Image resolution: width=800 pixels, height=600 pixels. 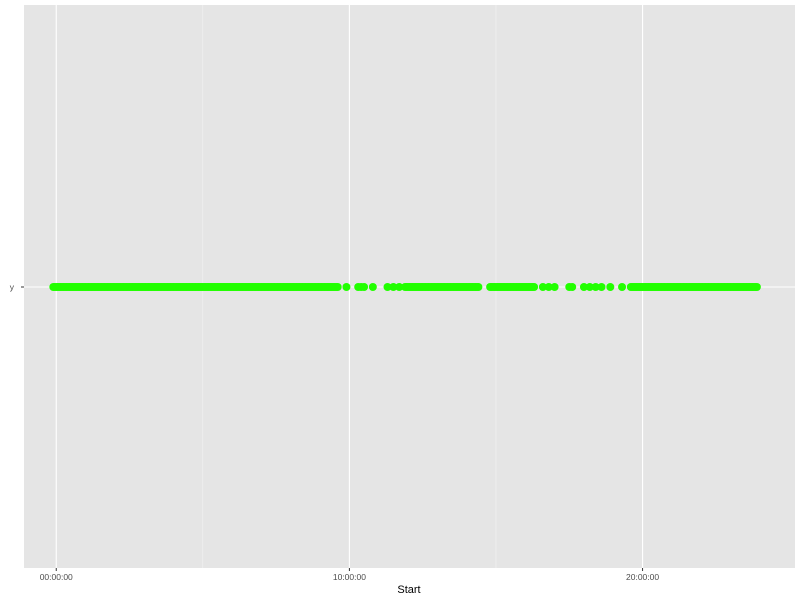 What do you see at coordinates (349, 577) in the screenshot?
I see `x-tick-label: 10:00:00` at bounding box center [349, 577].